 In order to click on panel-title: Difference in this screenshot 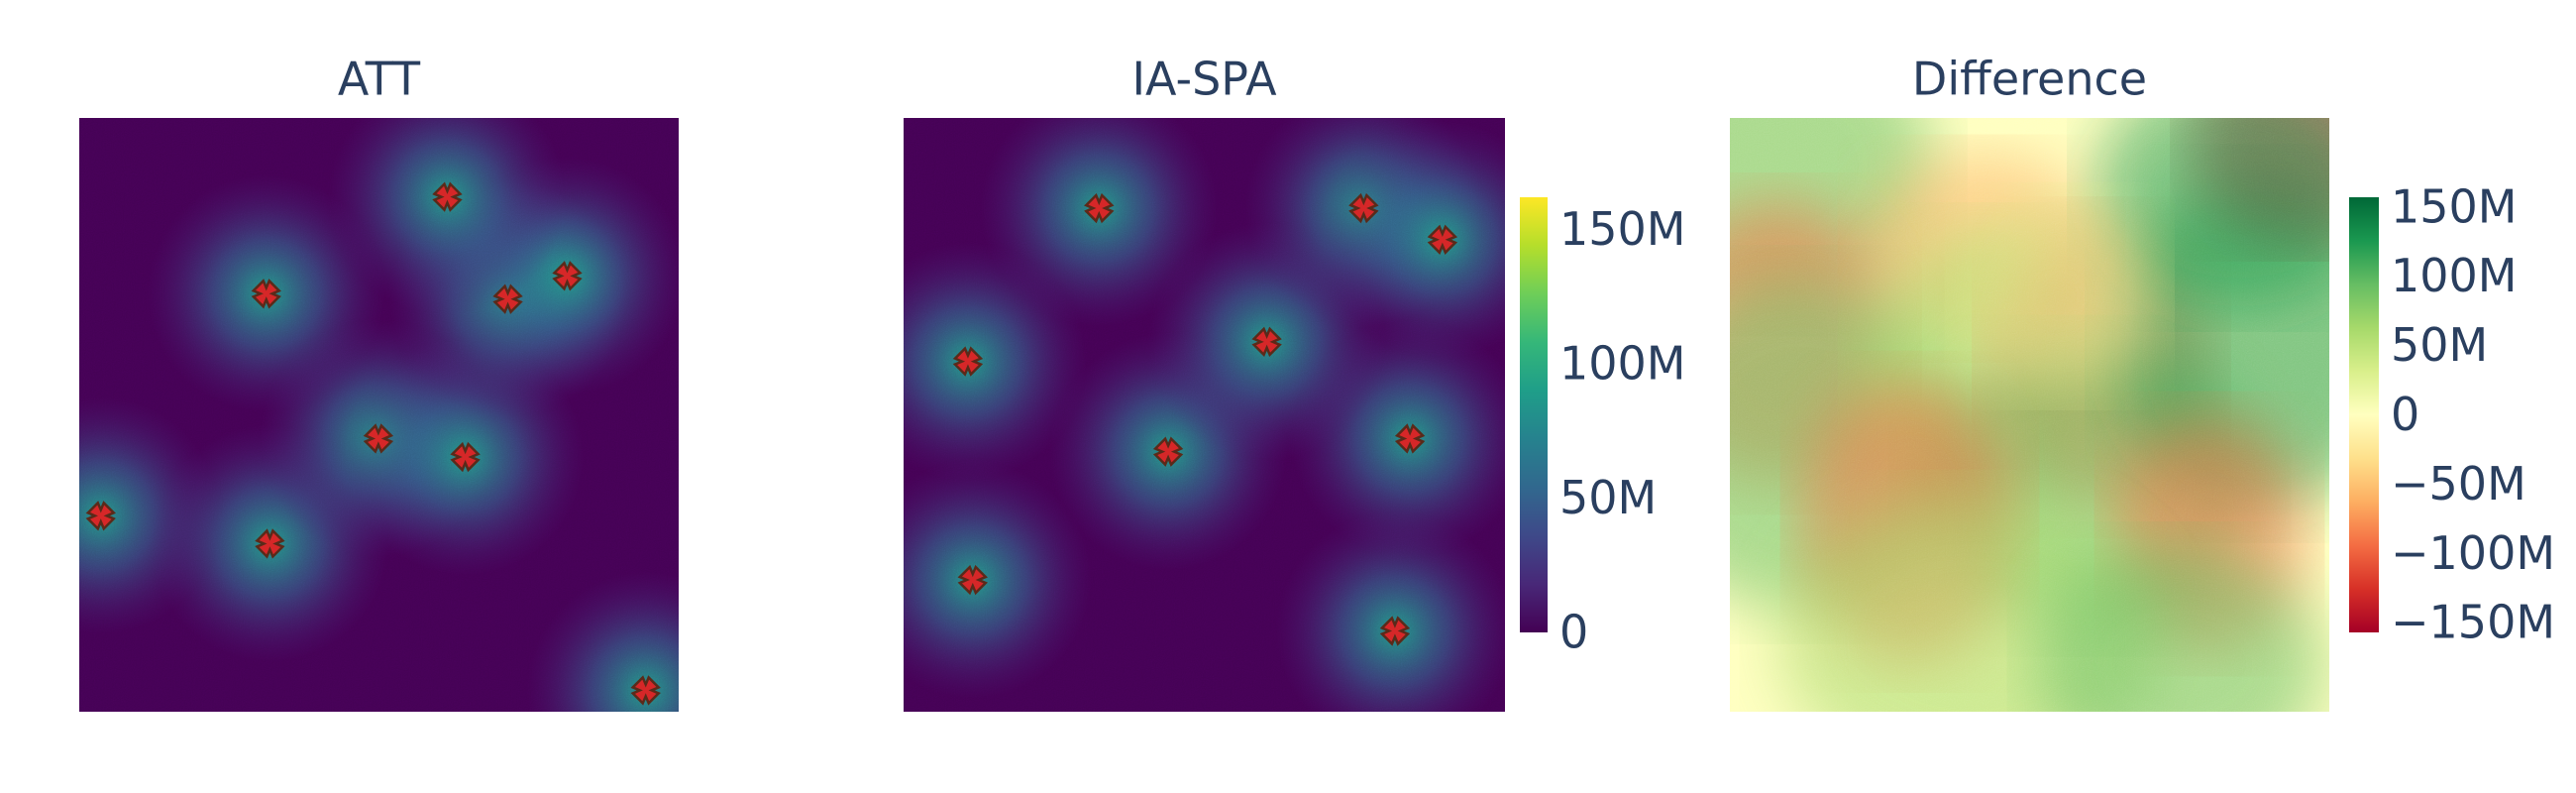, I will do `click(2030, 79)`.